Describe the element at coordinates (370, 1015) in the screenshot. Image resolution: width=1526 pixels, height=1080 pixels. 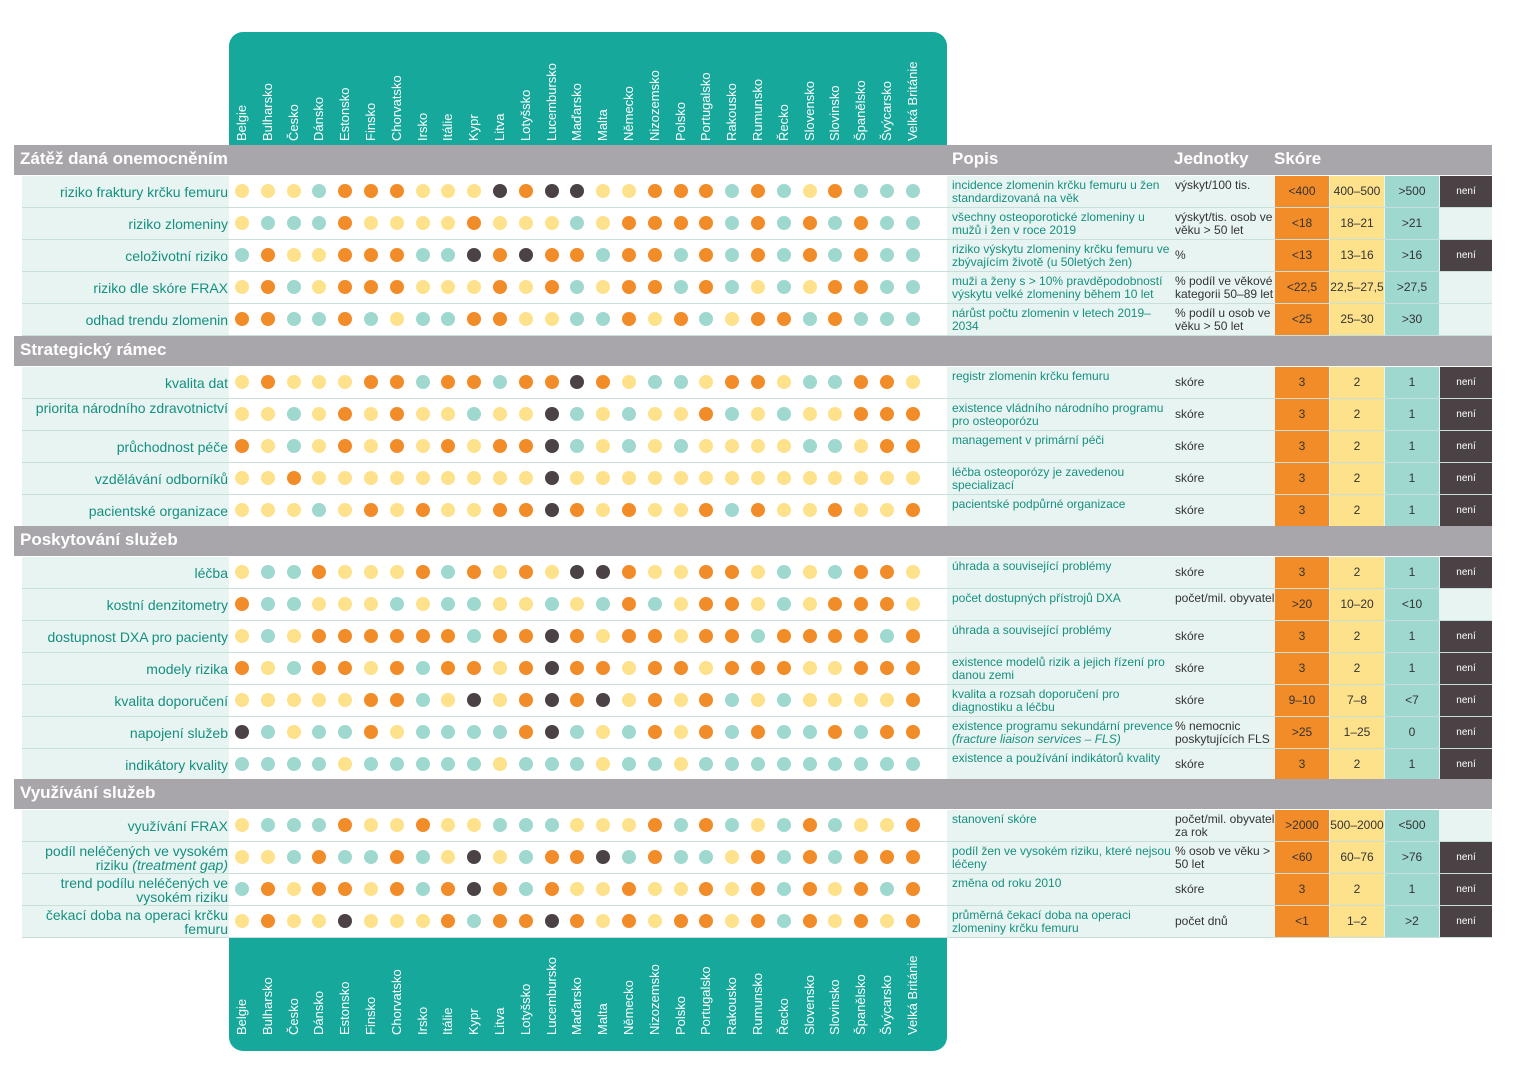
I see `bottom-country-label: Finsko` at that location.